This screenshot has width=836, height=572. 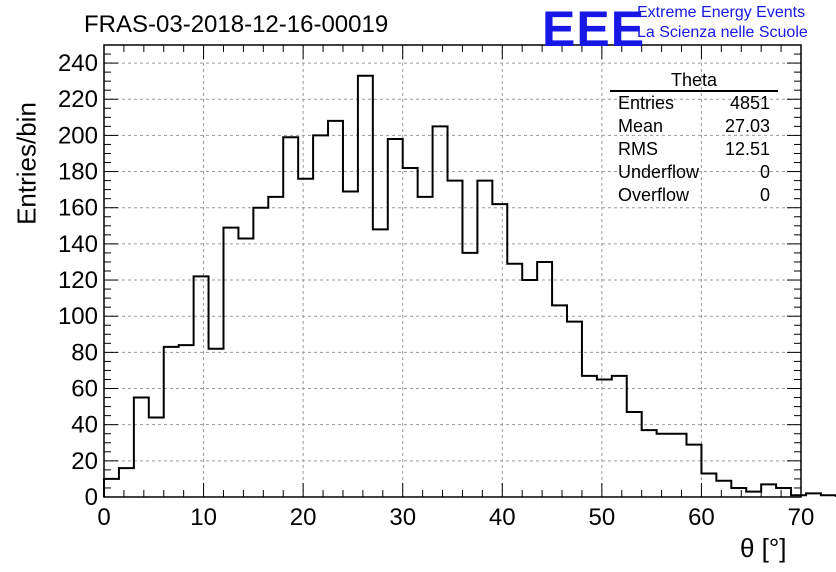 I want to click on y-tick-label: 220, so click(x=78, y=99).